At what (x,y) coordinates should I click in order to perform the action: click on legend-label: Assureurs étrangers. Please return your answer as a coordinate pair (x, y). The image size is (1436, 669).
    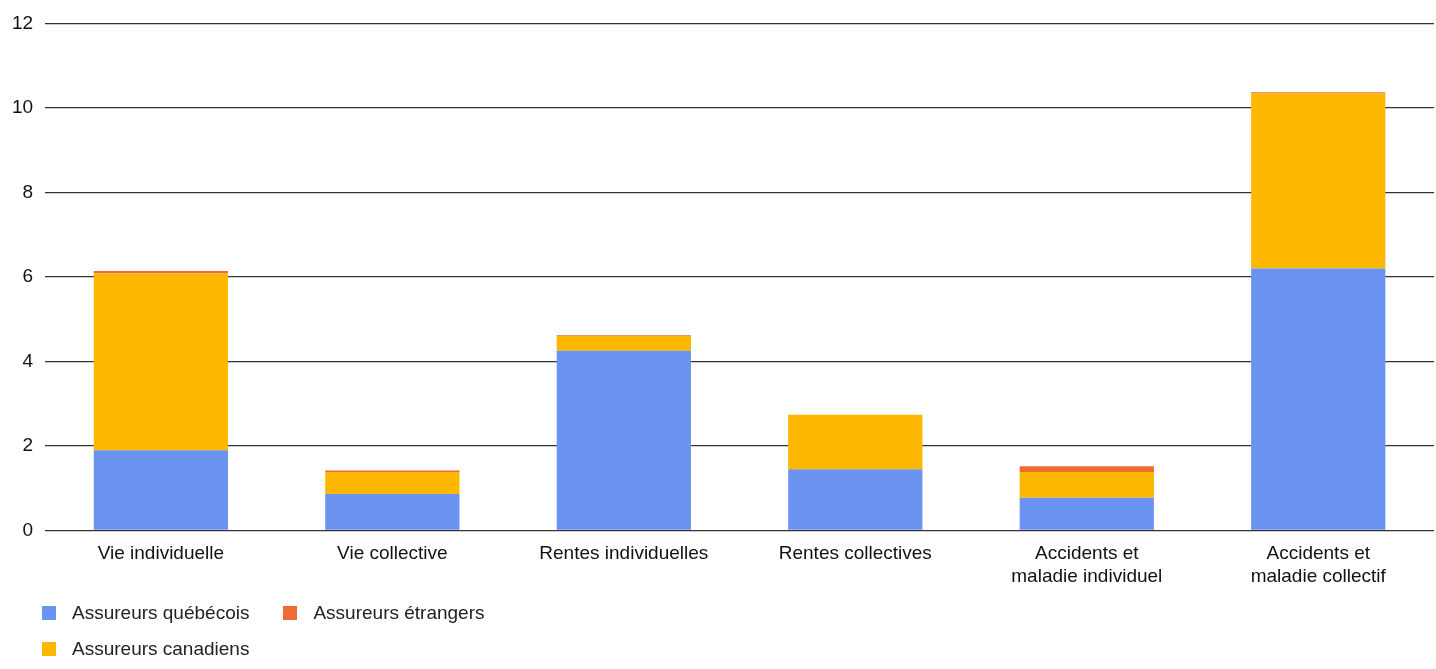
    Looking at the image, I should click on (399, 613).